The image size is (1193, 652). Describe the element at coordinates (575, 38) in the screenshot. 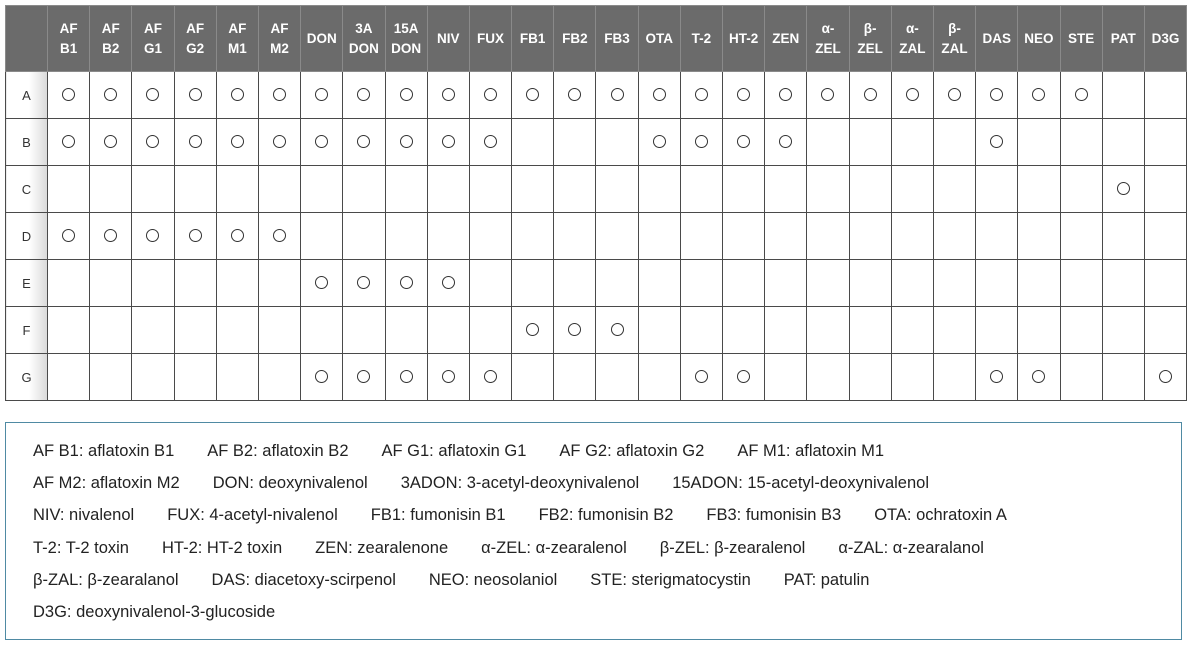

I see `column-header: FB2` at that location.